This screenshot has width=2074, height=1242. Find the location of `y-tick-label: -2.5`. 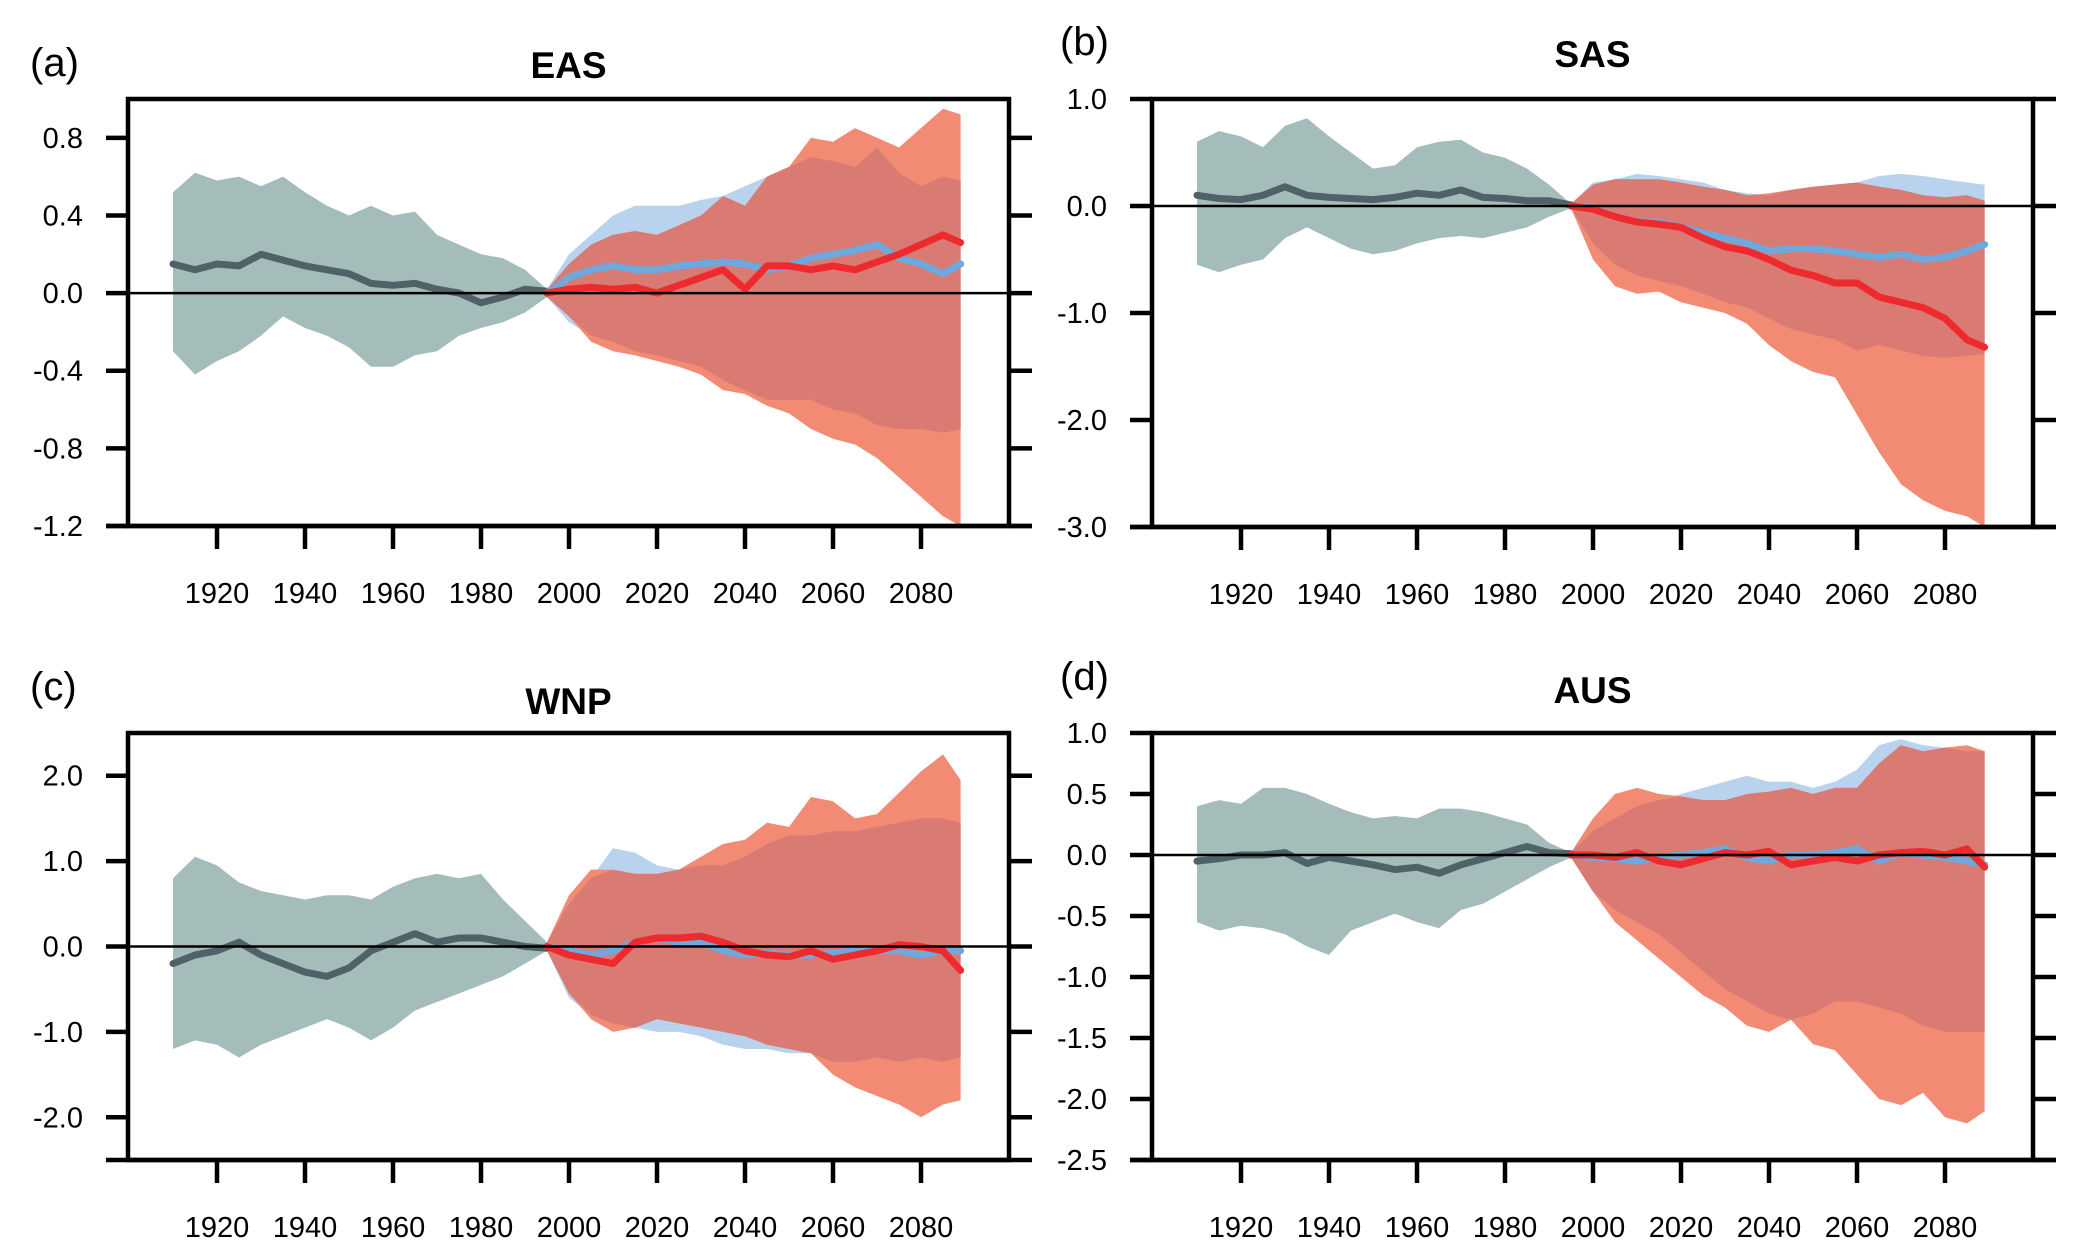

y-tick-label: -2.5 is located at coordinates (1082, 1161).